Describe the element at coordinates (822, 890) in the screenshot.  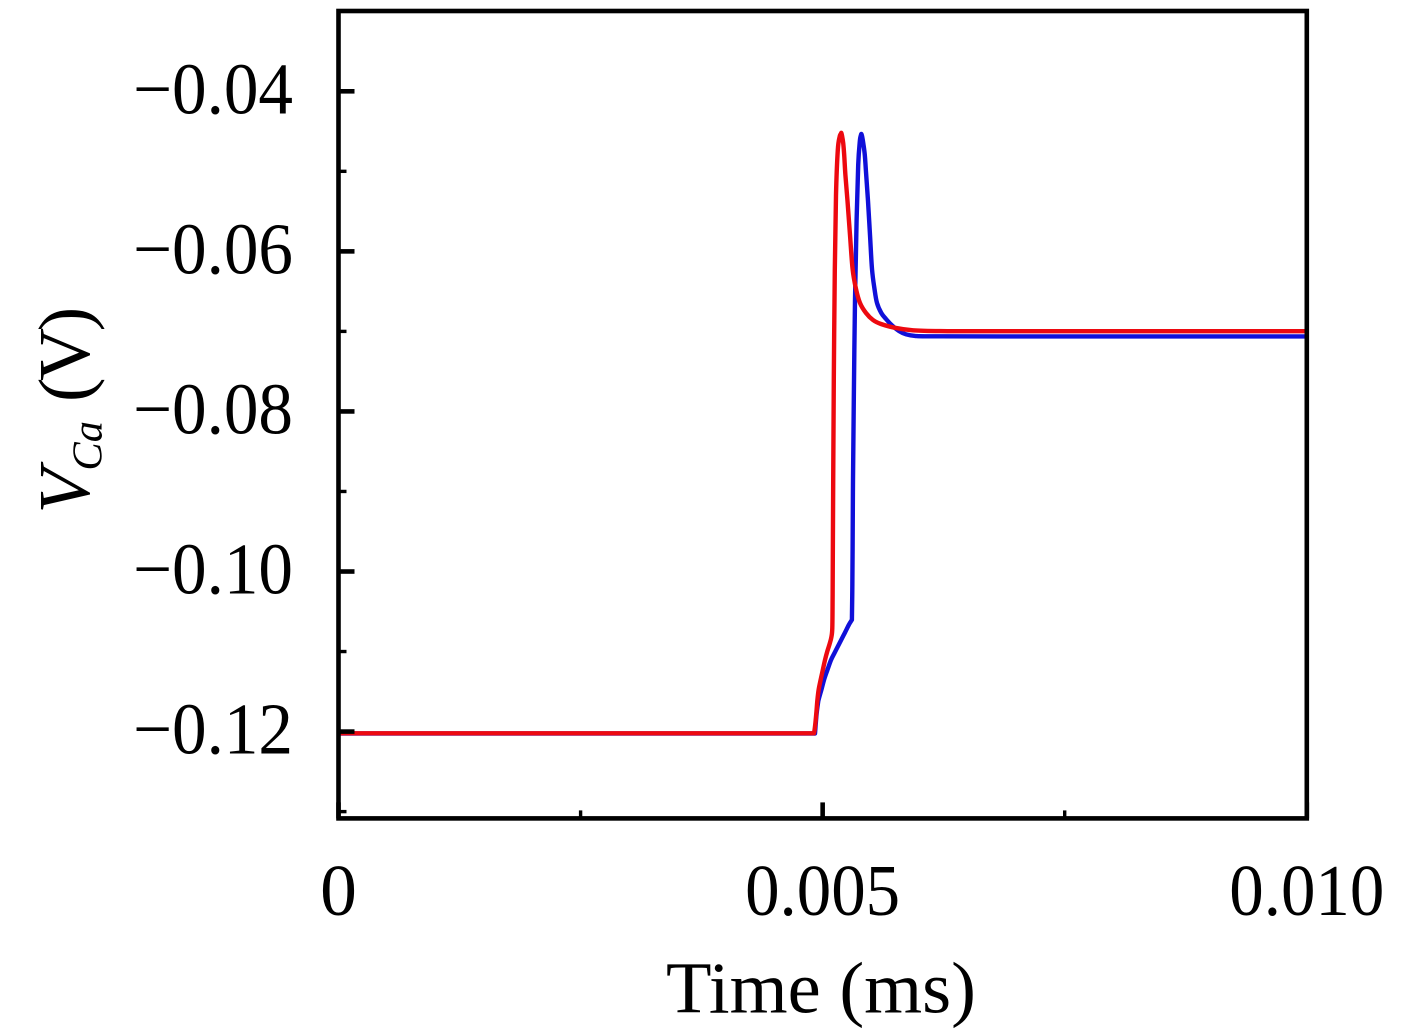
I see `svg-text: 0.005` at that location.